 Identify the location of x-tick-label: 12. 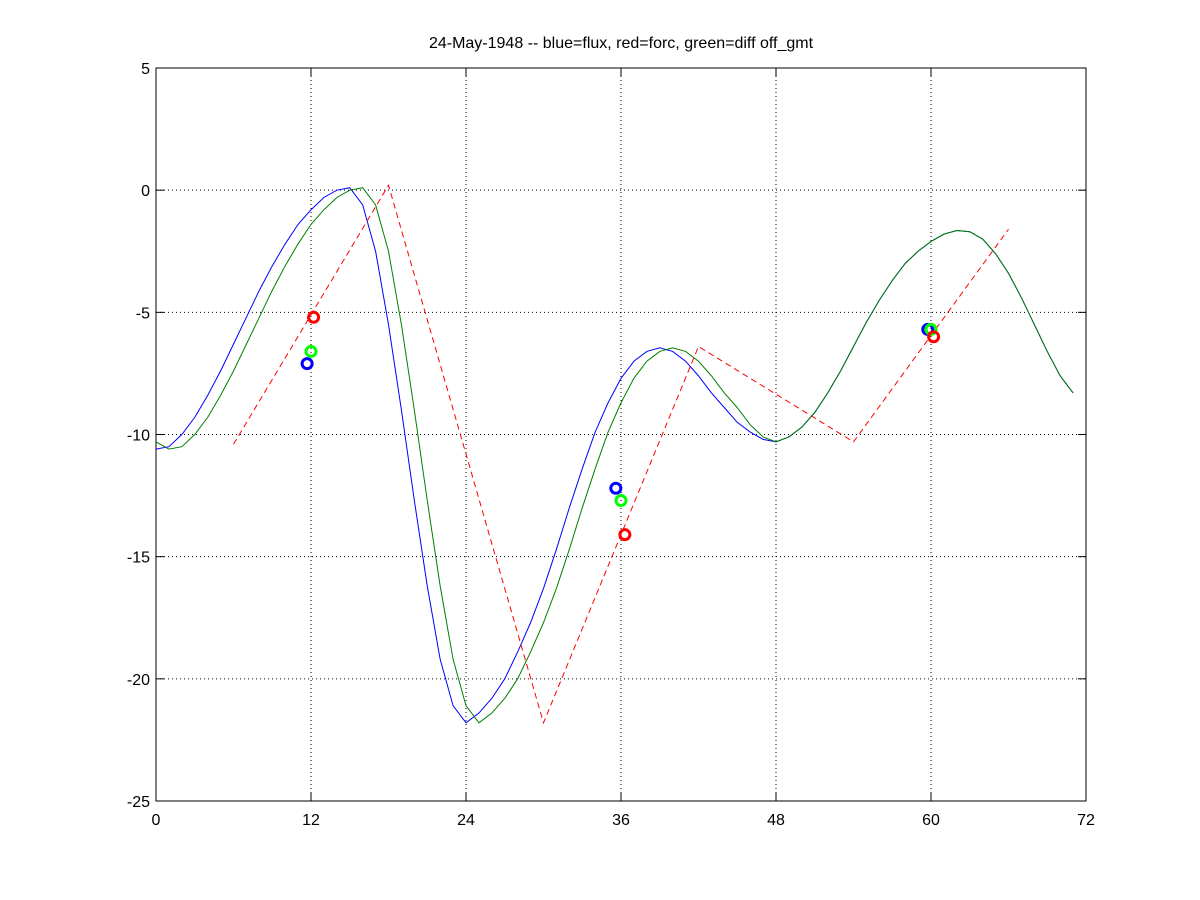
(311, 820).